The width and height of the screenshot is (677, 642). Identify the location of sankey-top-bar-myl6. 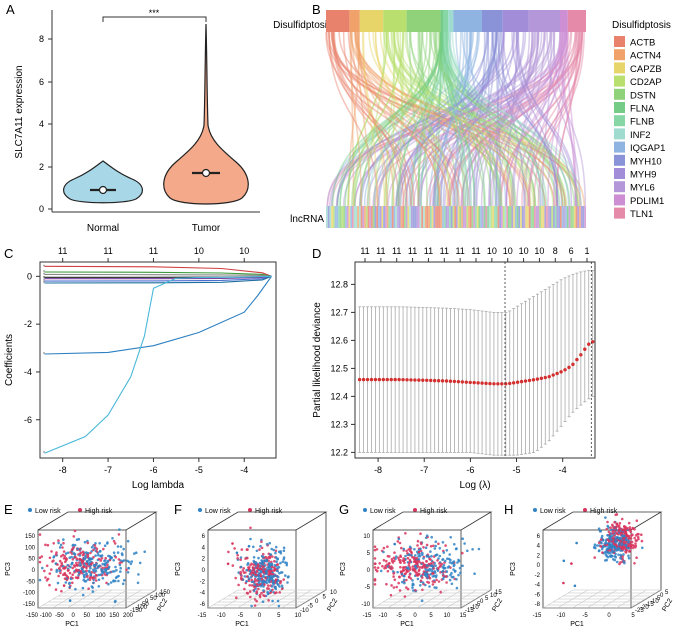
(544, 21).